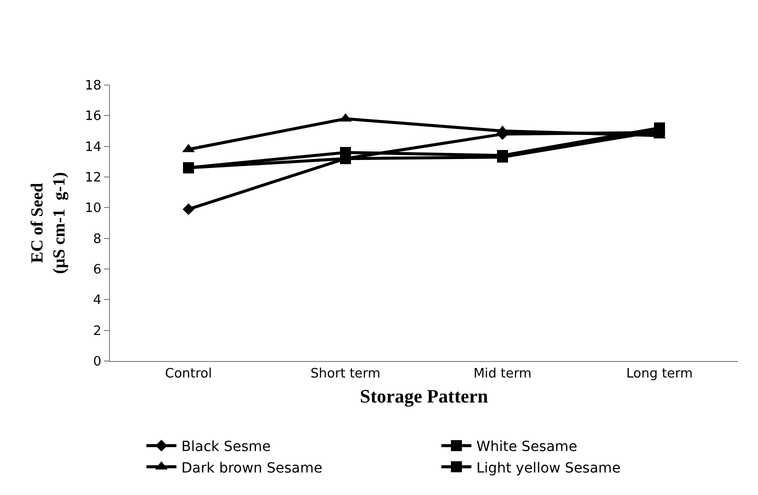 The width and height of the screenshot is (758, 495). Describe the element at coordinates (97, 270) in the screenshot. I see `y-tick-label: 6` at that location.